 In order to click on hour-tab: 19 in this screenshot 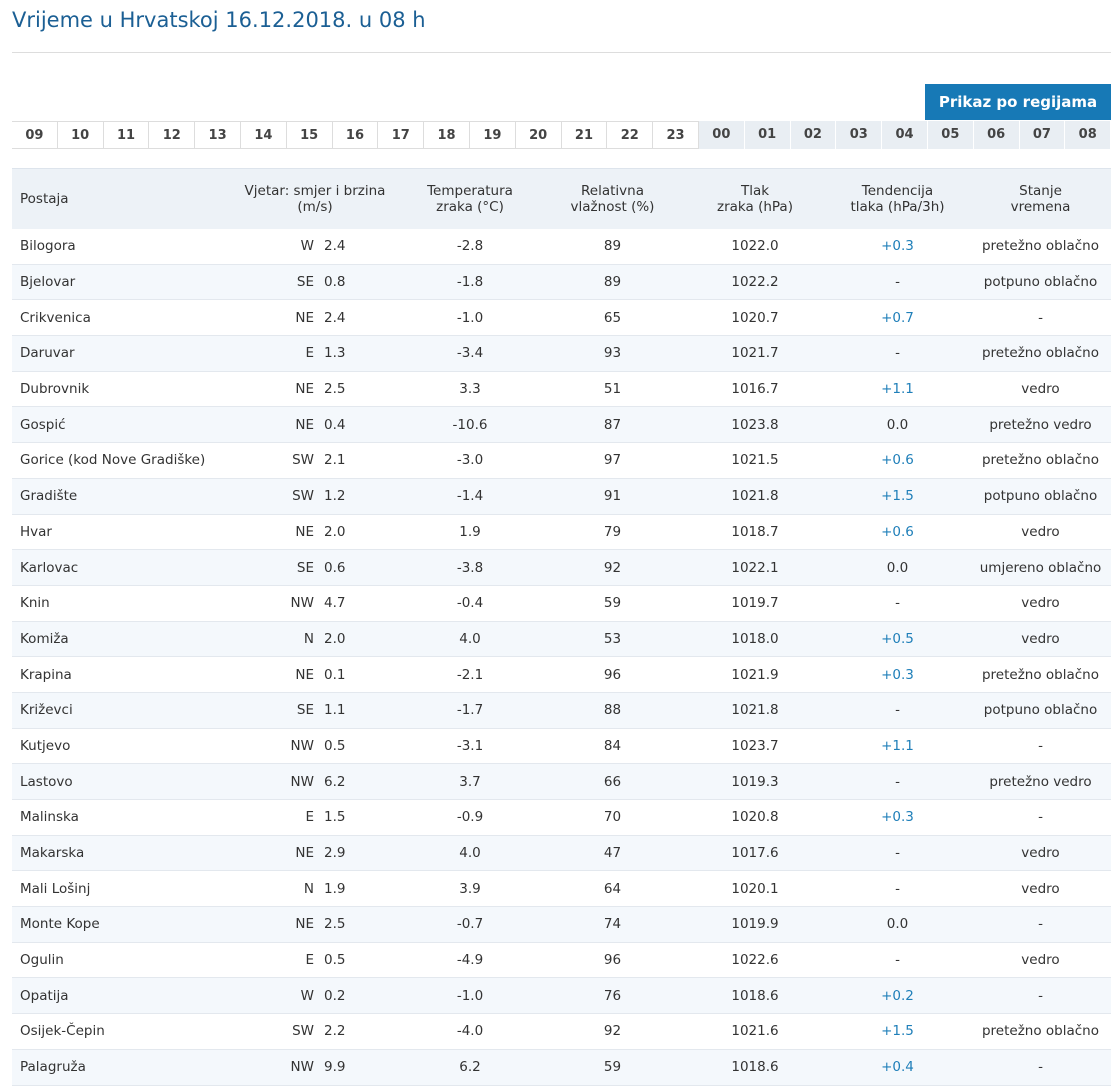, I will do `click(492, 135)`.